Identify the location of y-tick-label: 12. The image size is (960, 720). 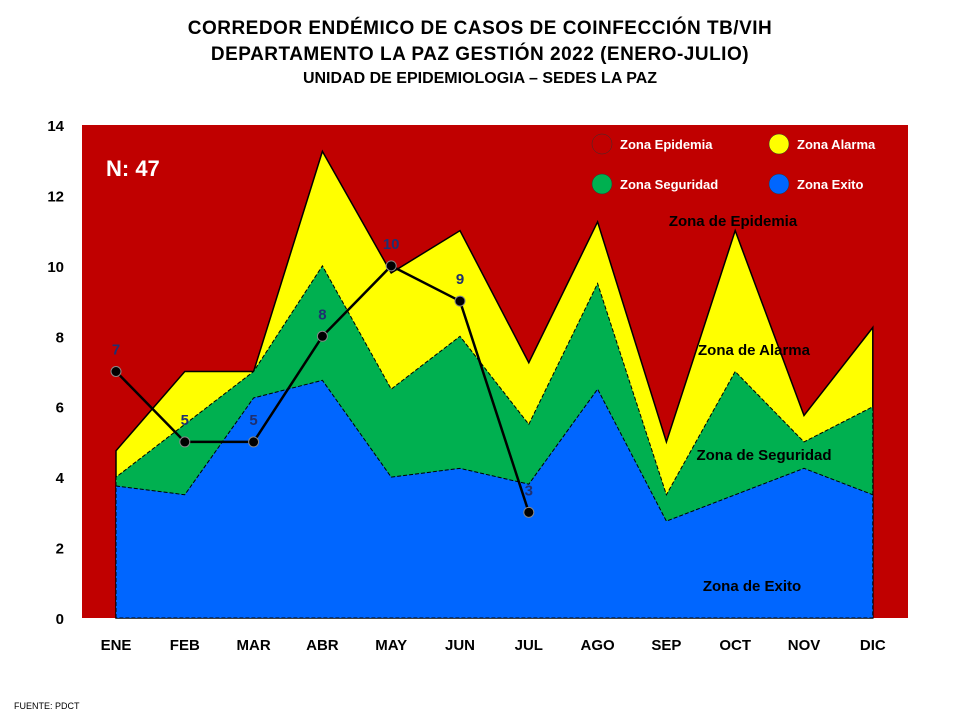
(55, 196).